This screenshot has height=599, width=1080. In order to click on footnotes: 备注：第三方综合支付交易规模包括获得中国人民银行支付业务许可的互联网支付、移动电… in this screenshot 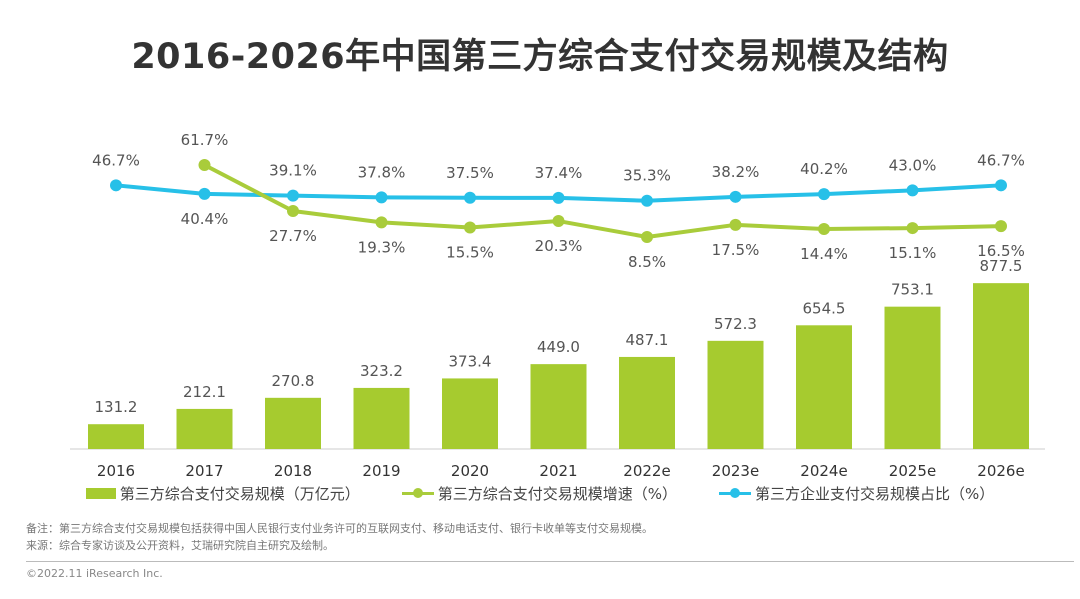, I will do `click(339, 537)`.